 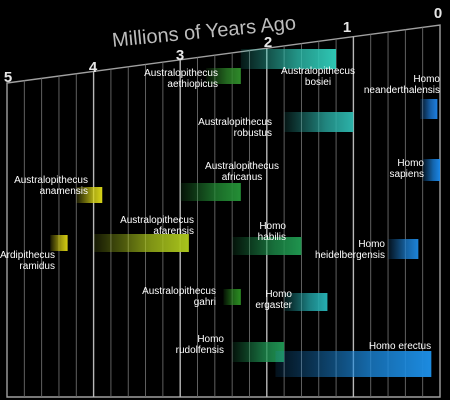 I want to click on species-label-line: sapiens, so click(x=407, y=174).